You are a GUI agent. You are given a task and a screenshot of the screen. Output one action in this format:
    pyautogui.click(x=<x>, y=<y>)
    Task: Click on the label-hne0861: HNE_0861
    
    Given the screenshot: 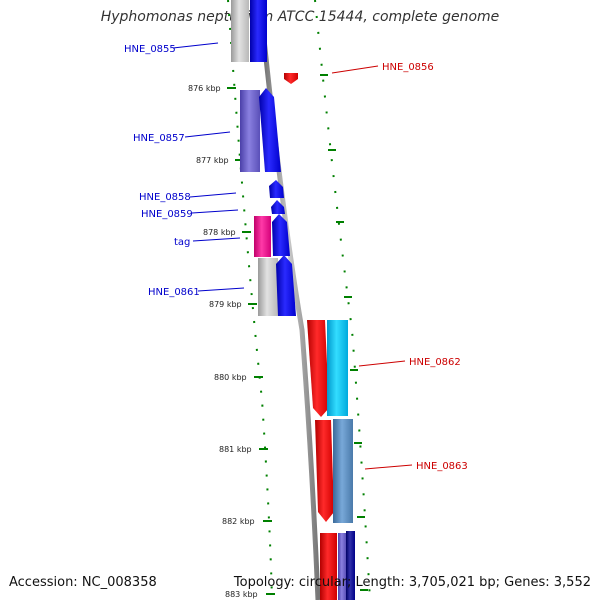 What is the action you would take?
    pyautogui.click(x=174, y=292)
    